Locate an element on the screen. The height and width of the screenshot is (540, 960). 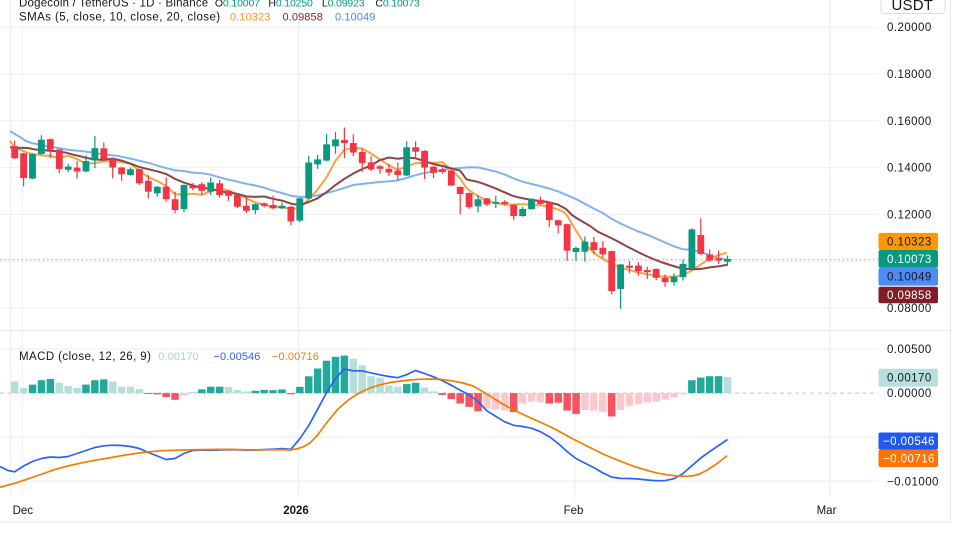
svg-text: −0.01000 is located at coordinates (913, 483).